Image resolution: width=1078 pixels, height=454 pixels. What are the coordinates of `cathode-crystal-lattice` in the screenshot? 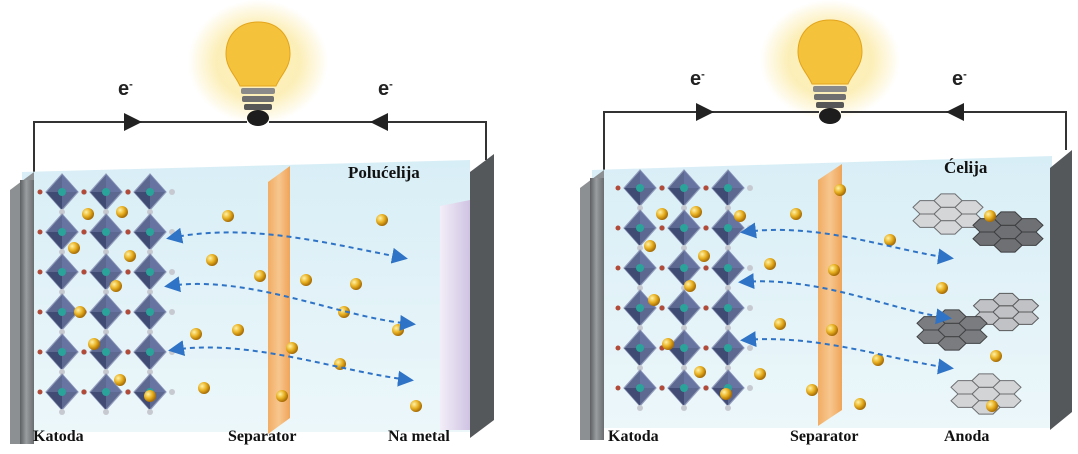 It's located at (684, 290).